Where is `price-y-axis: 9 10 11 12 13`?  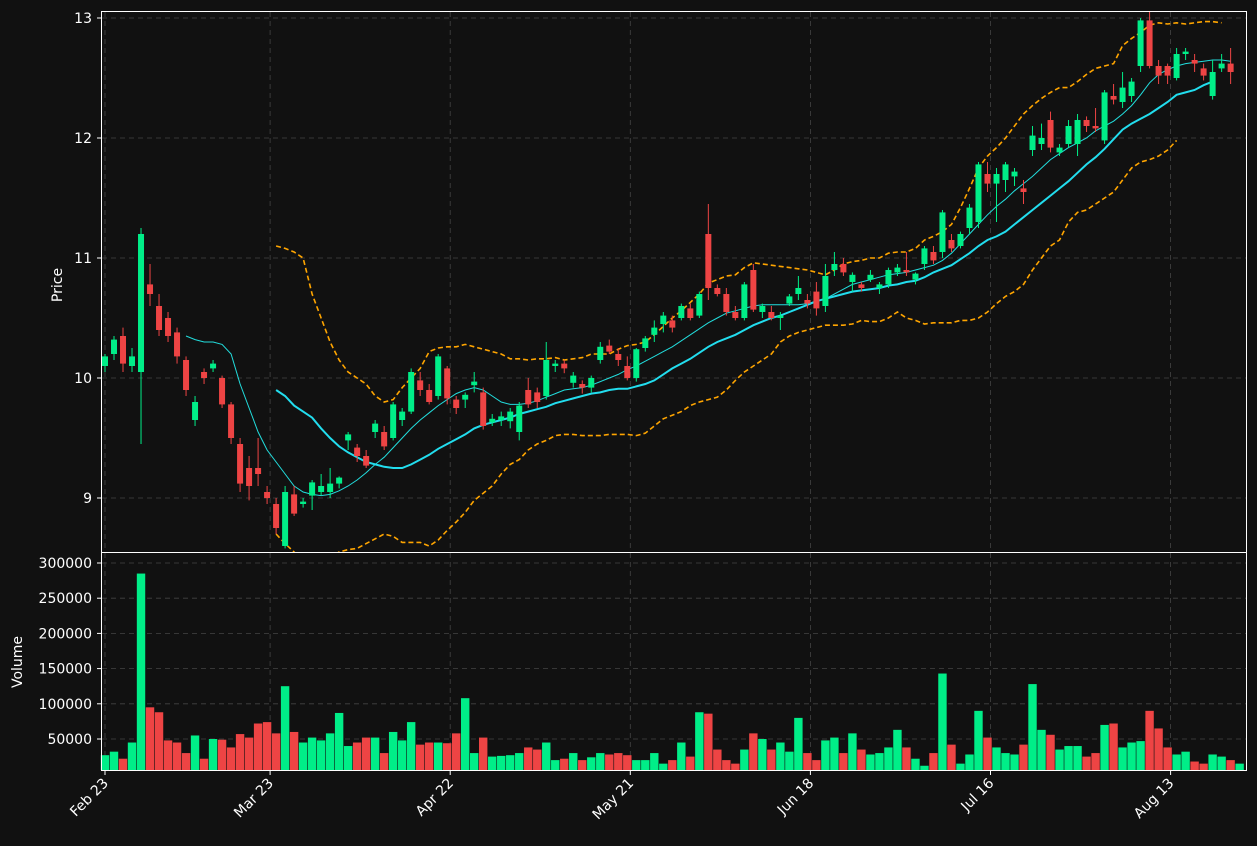 price-y-axis: 9 10 11 12 13 is located at coordinates (88, 259).